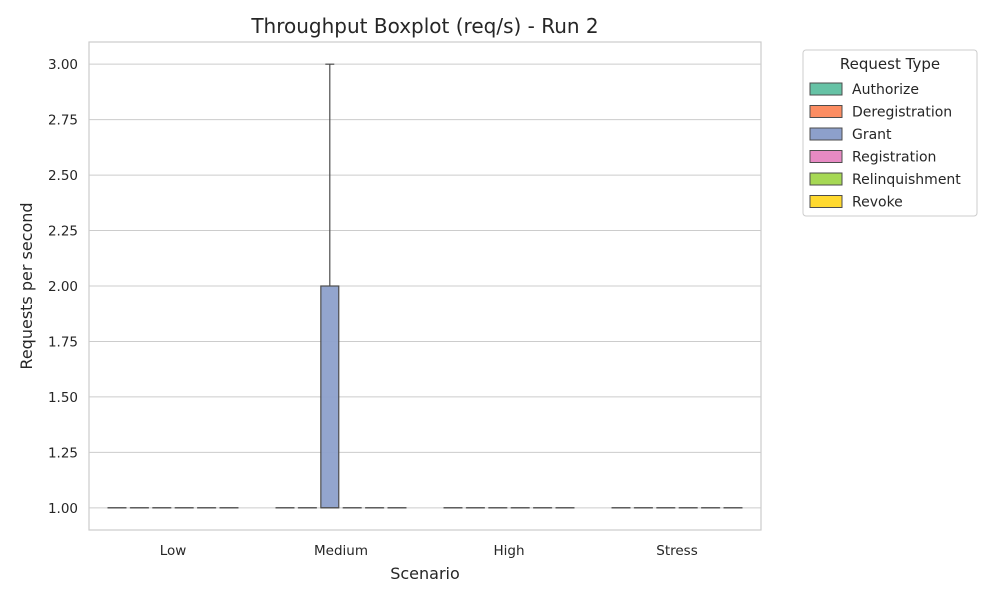  What do you see at coordinates (26, 285) in the screenshot?
I see `y-axis-title: Requests per second` at bounding box center [26, 285].